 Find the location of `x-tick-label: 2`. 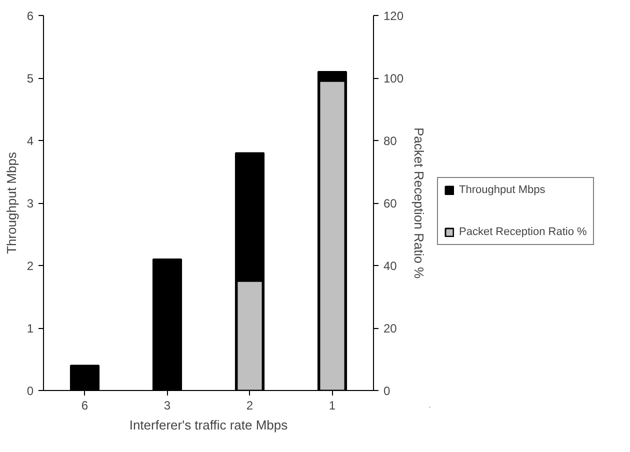

x-tick-label: 2 is located at coordinates (250, 405).